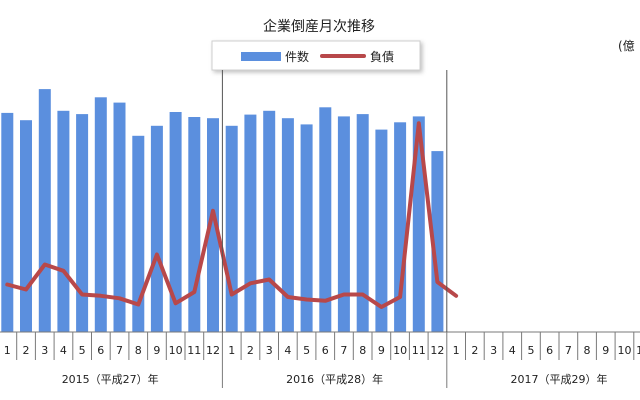  Describe the element at coordinates (0, 46) in the screenshot. I see `left-axis-unit-fragment: (` at that location.